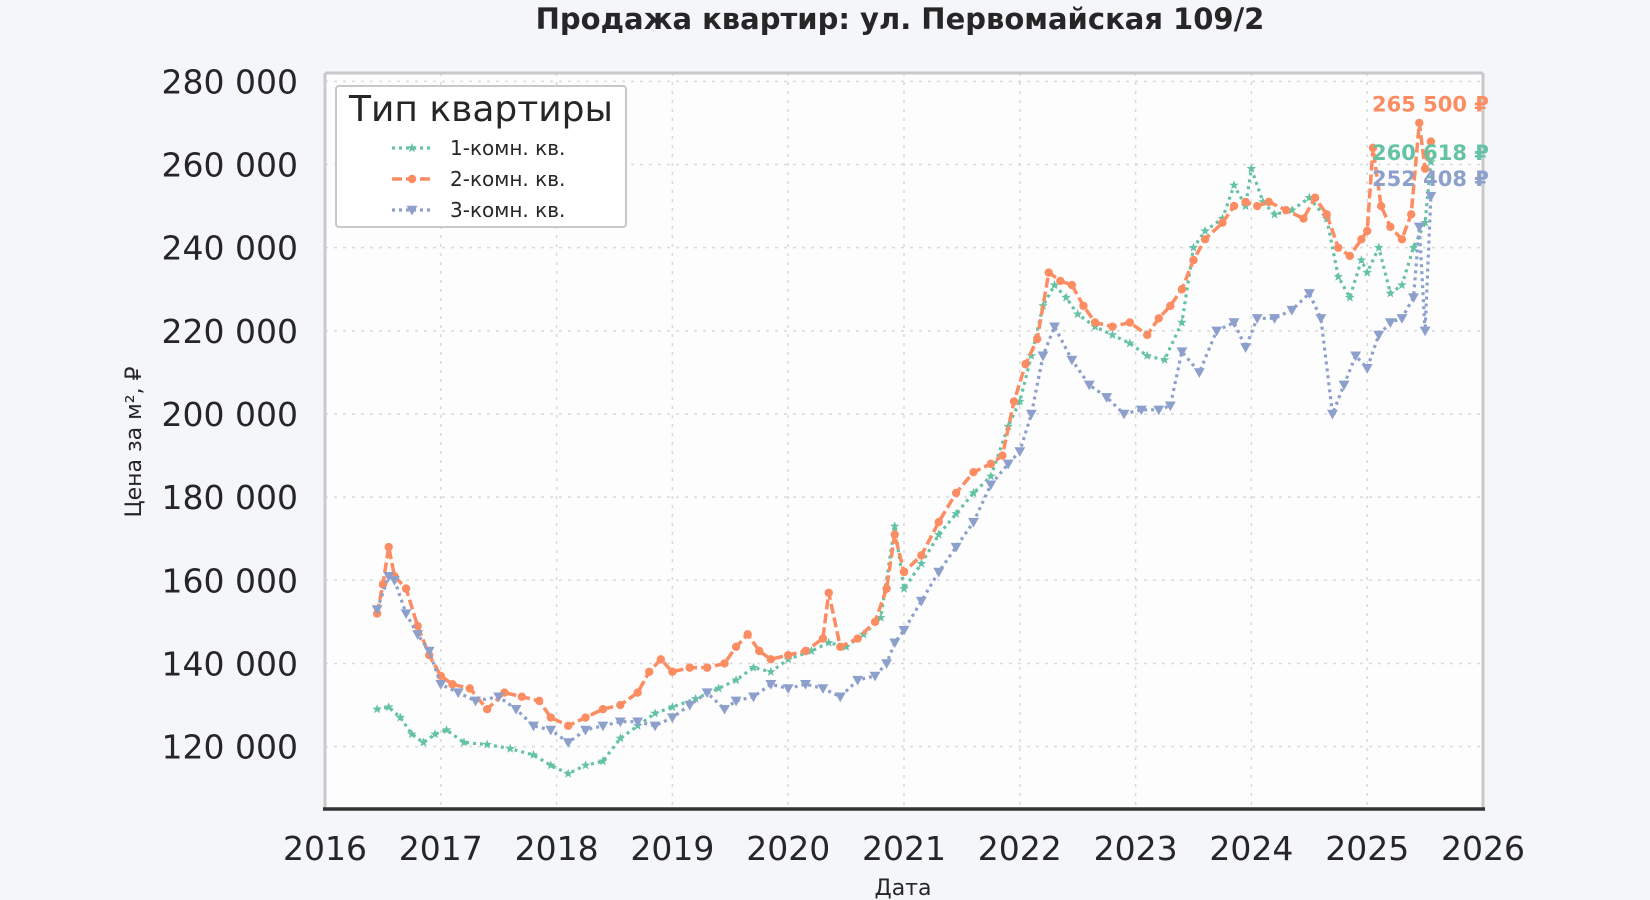  I want to click on legend-item: 1-комн. кв., so click(478, 148).